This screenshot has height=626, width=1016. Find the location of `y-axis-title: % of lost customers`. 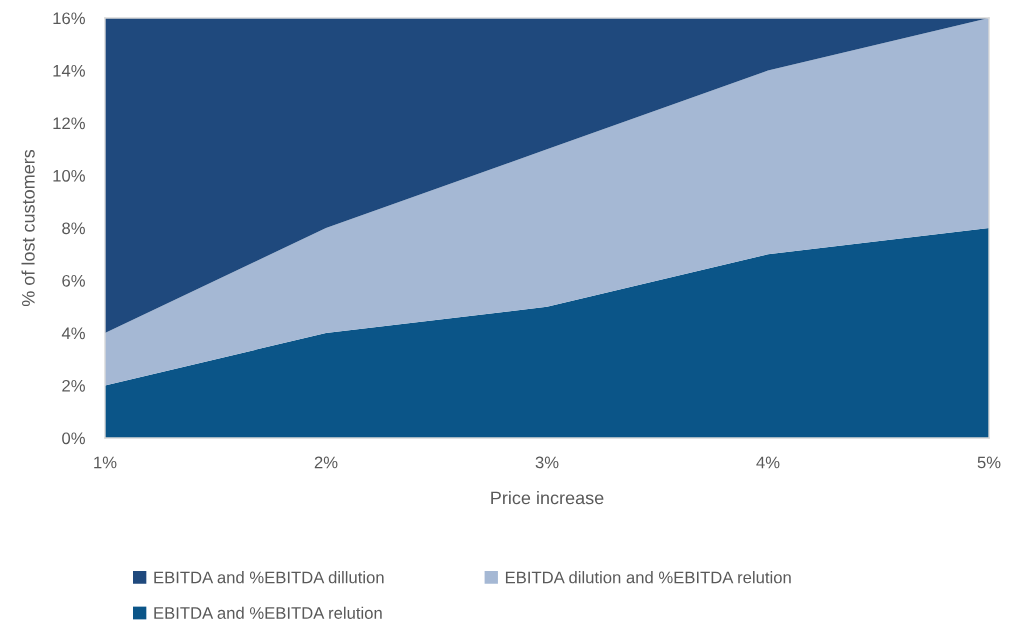

y-axis-title: % of lost customers is located at coordinates (28, 228).